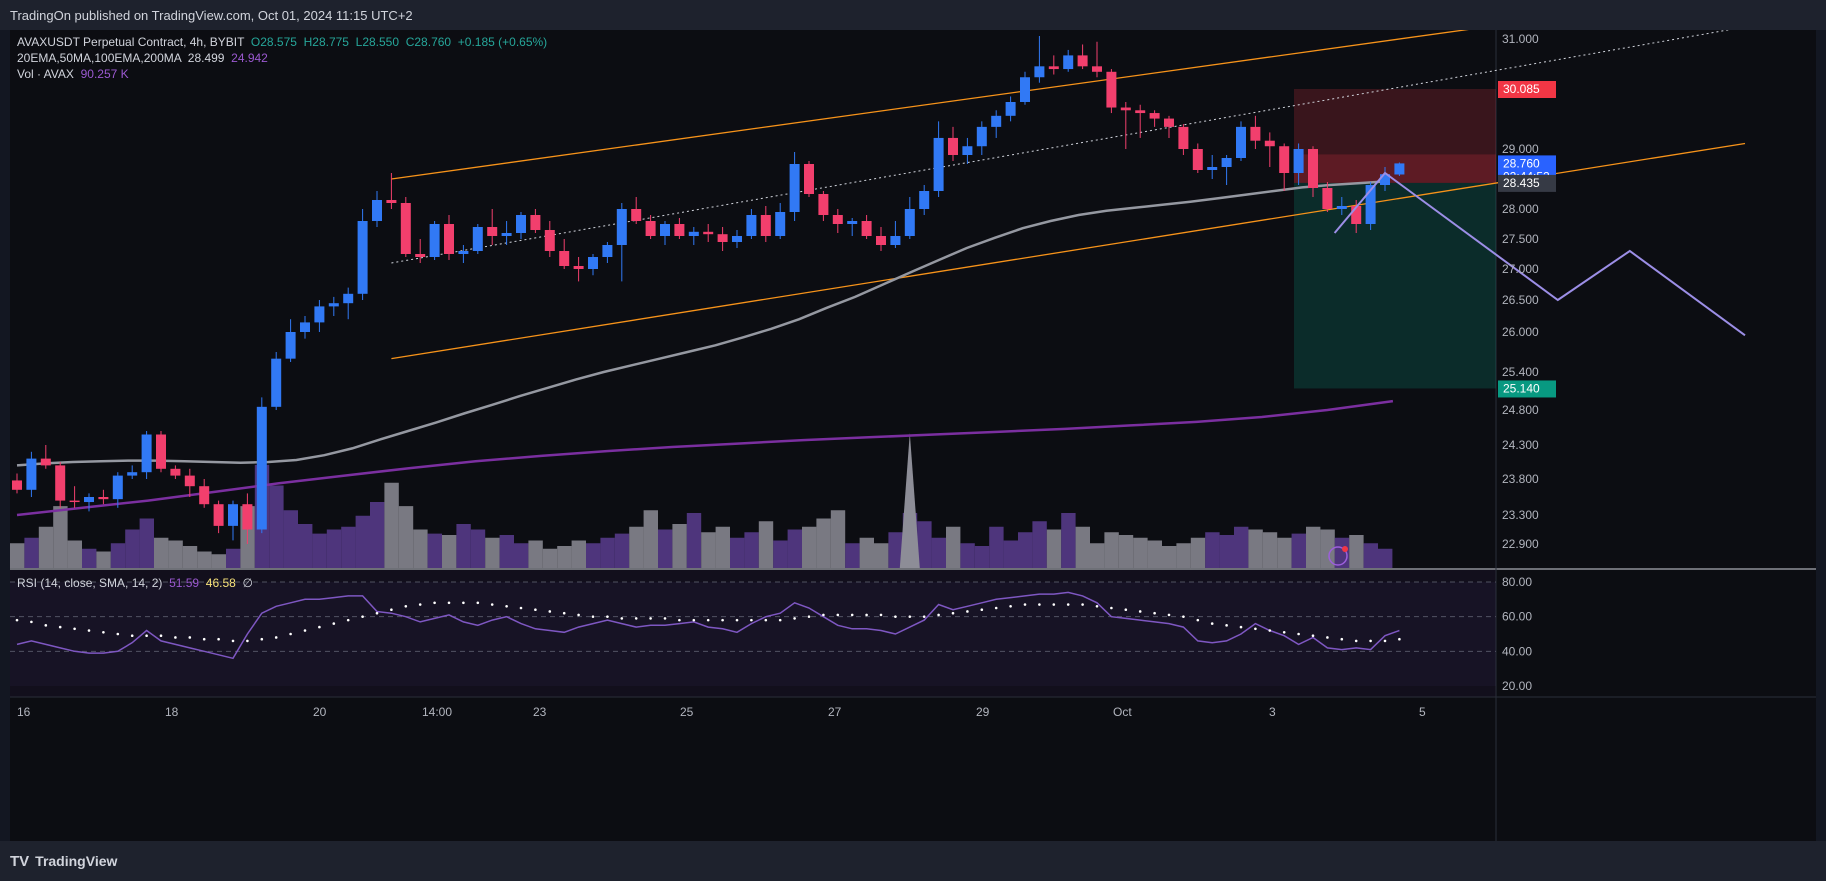 The width and height of the screenshot is (1826, 881). Describe the element at coordinates (206, 58) in the screenshot. I see `ma-value-1: 28.499` at that location.